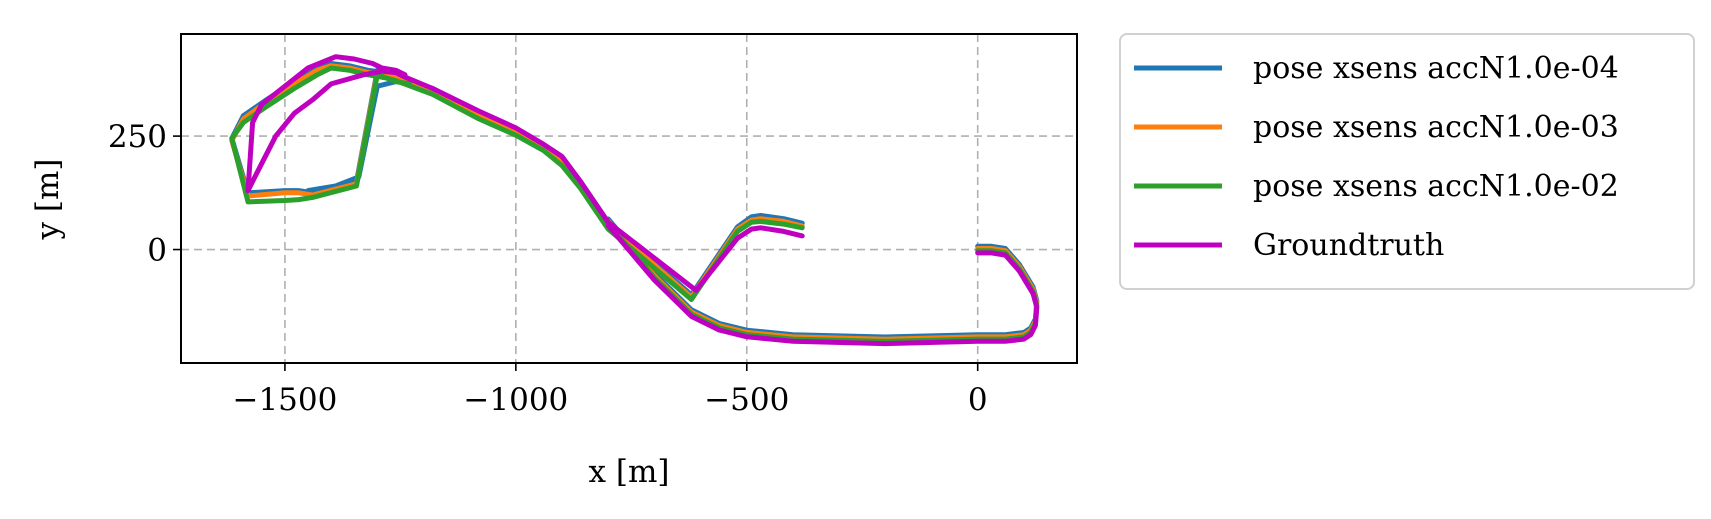 Image resolution: width=1711 pixels, height=519 pixels. Describe the element at coordinates (629, 472) in the screenshot. I see `x-axis-label: x [m]` at that location.